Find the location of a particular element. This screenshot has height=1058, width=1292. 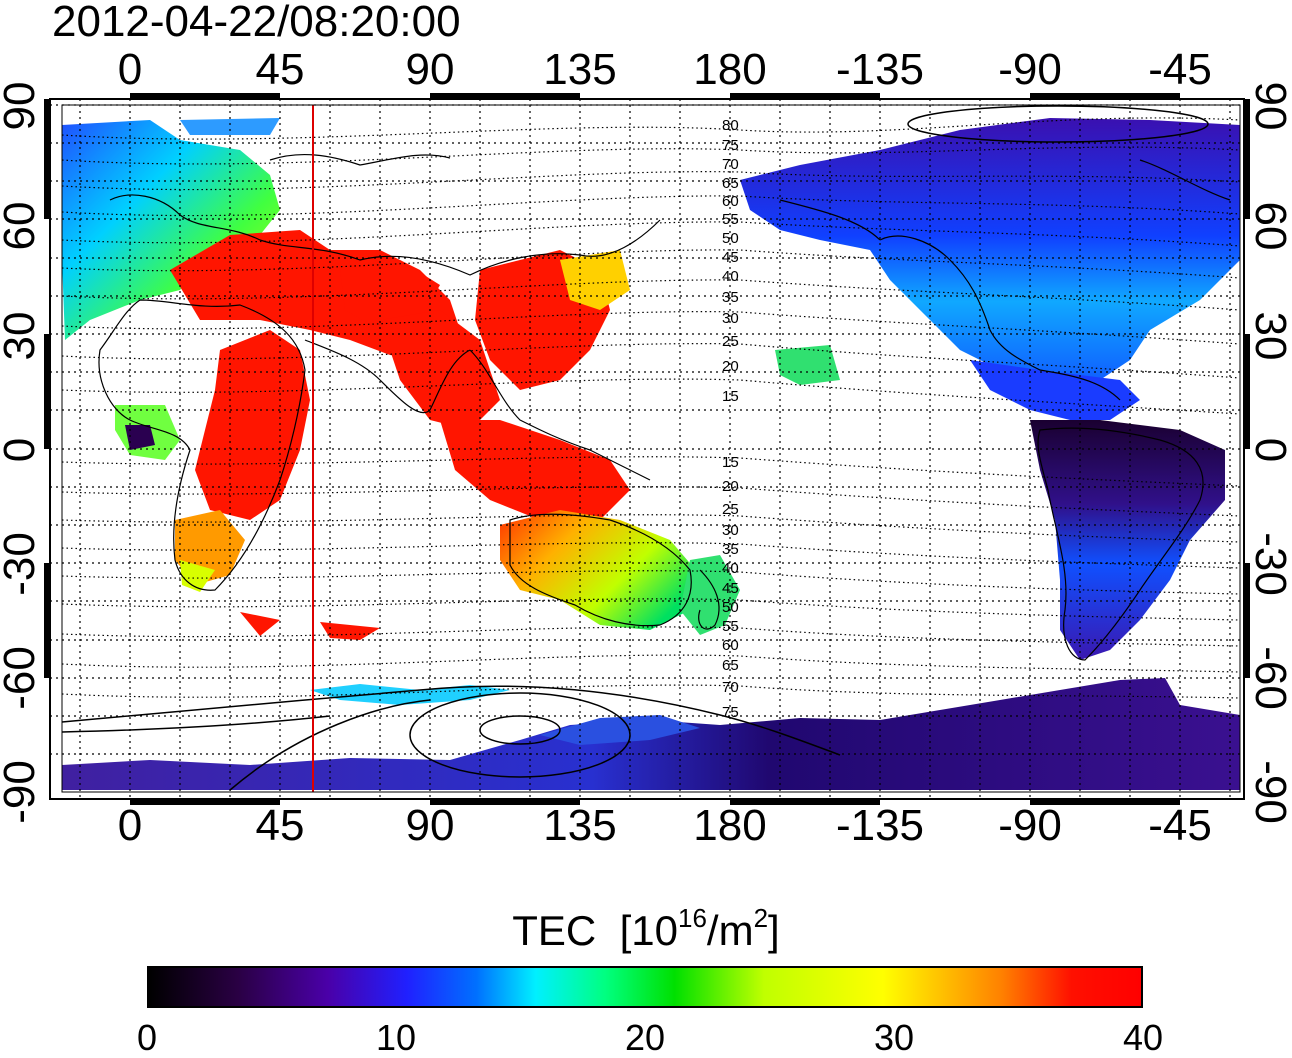

contour-label: 80 is located at coordinates (730, 125).